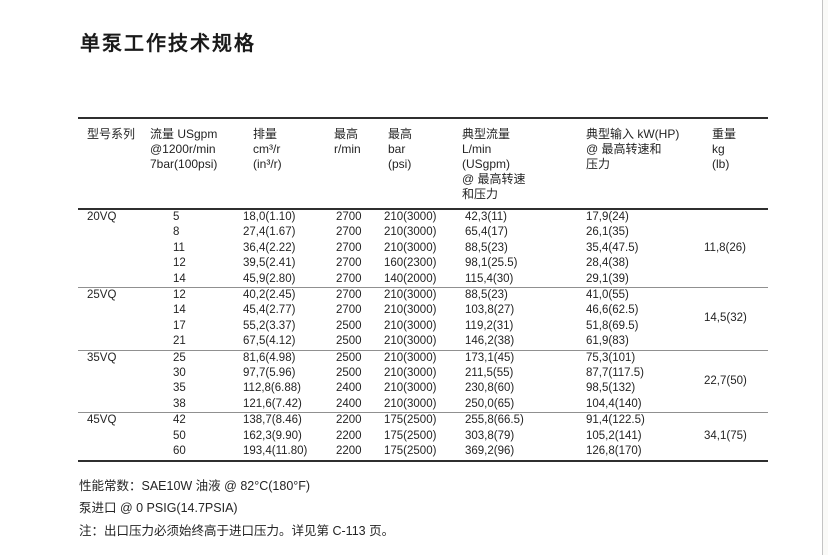 Image resolution: width=828 pixels, height=555 pixels. I want to click on flow-cell: 50, so click(179, 435).